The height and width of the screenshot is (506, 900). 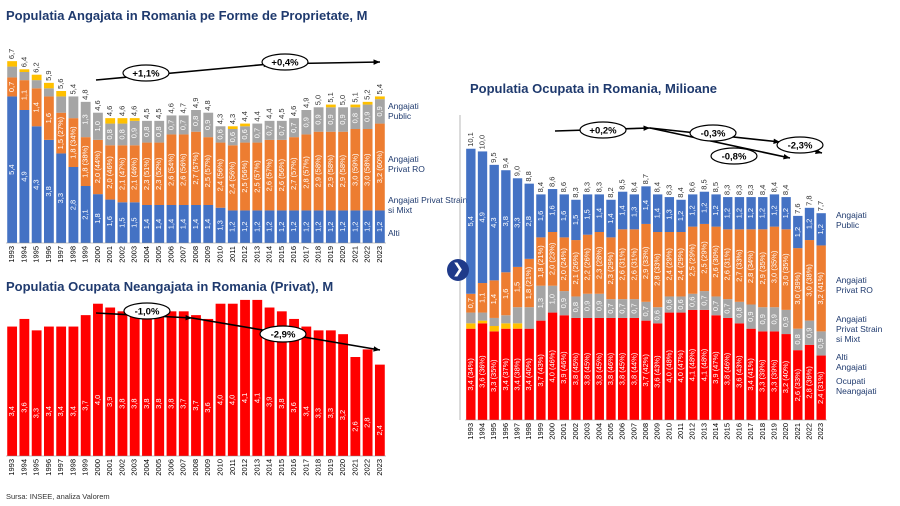 I want to click on c1-bar-public-2017, so click(x=306, y=226).